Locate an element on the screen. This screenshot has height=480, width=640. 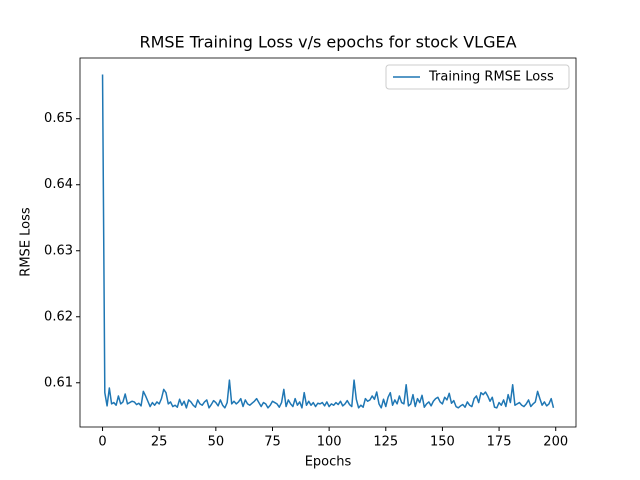
y-tick-label: 0.63 is located at coordinates (58, 250).